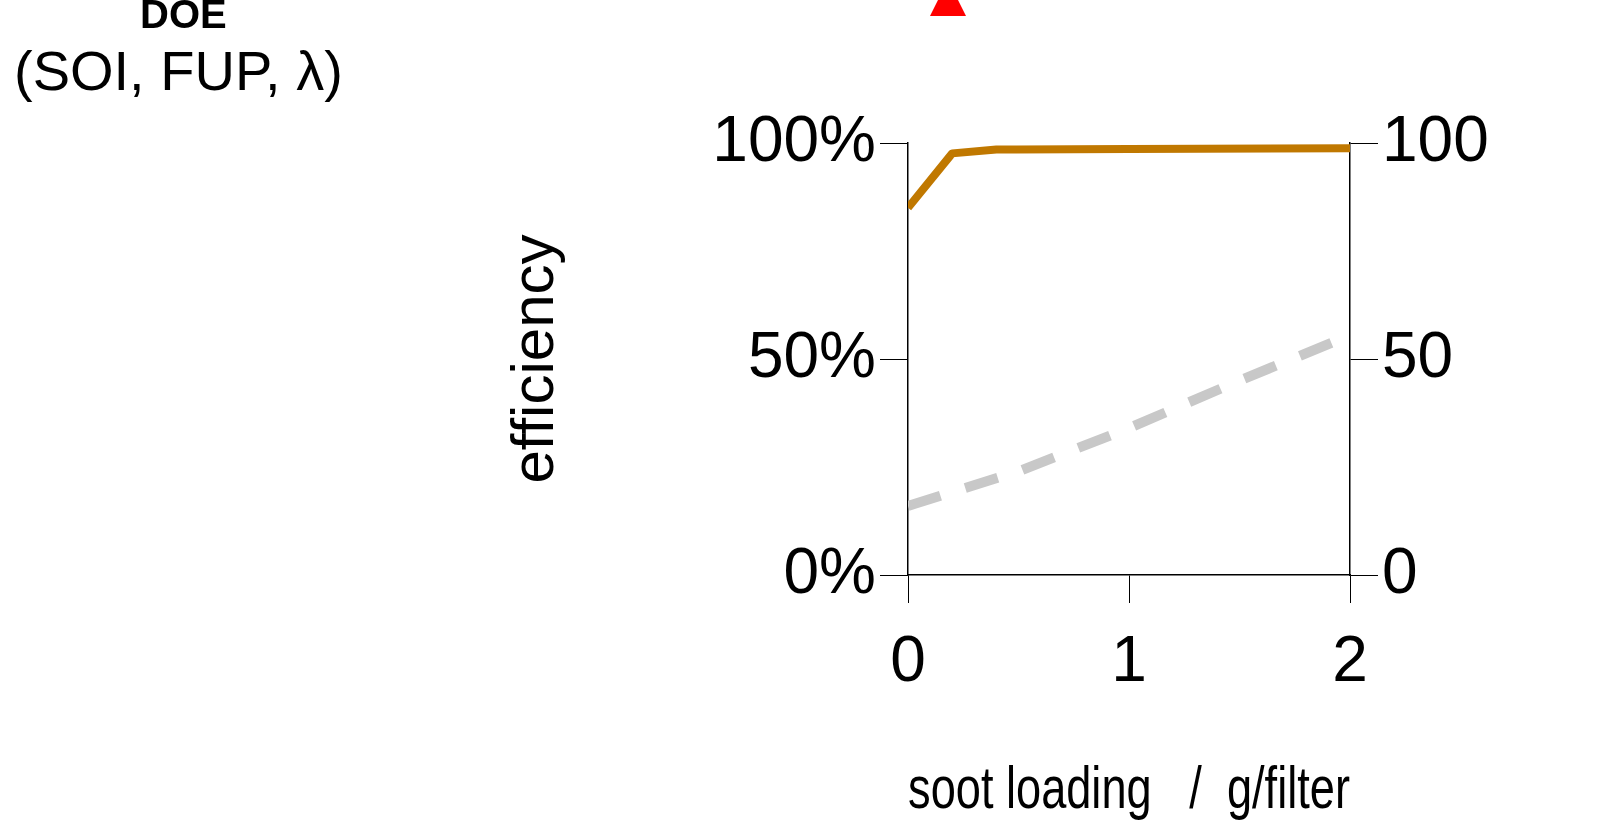 The height and width of the screenshot is (827, 1603). I want to click on y2-tick-label: 0, so click(1400, 570).